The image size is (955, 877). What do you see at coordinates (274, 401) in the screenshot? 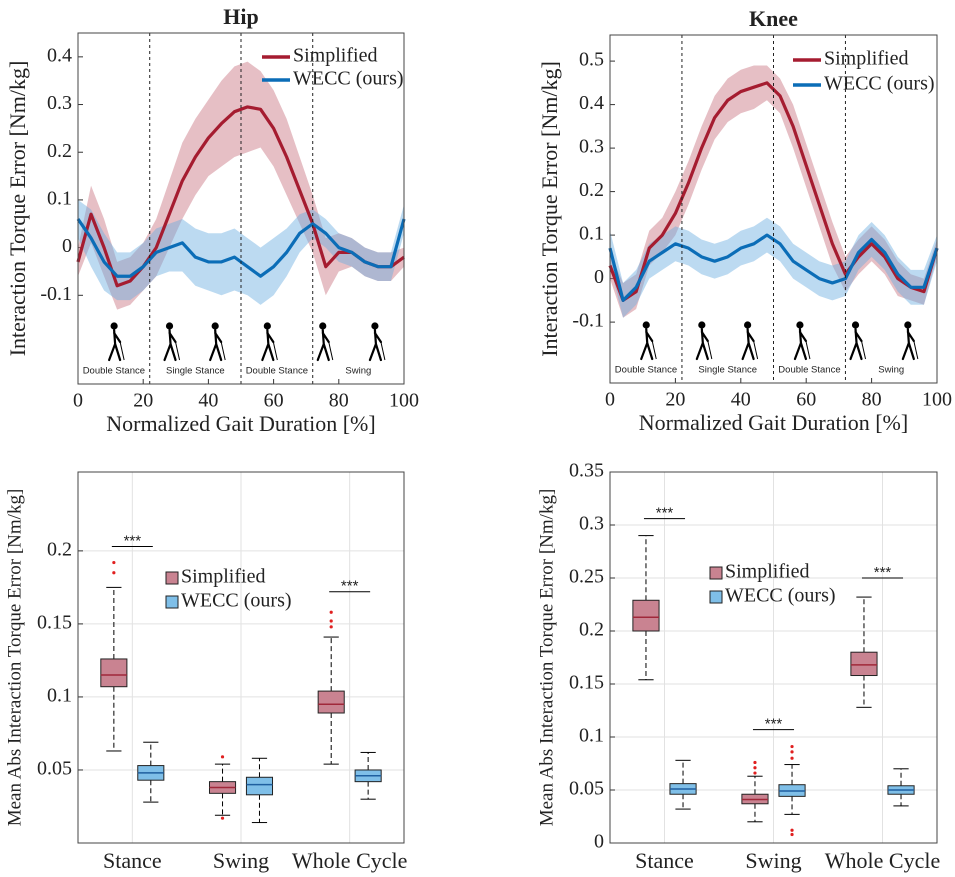
I see `x-tick-label: 60` at bounding box center [274, 401].